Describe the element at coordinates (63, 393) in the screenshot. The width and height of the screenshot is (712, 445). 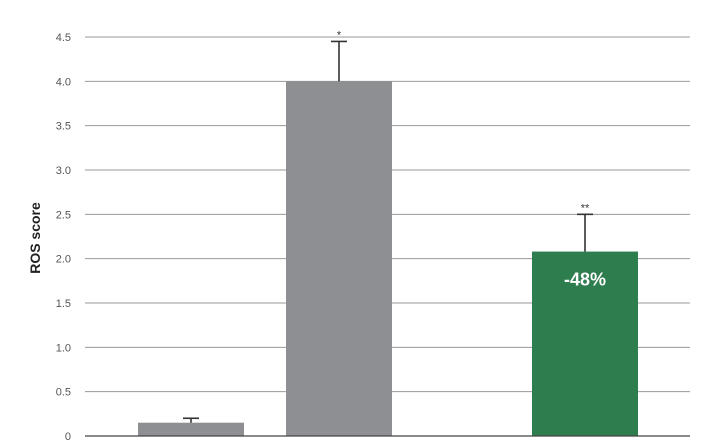
I see `y-tick-label: 0.5` at that location.